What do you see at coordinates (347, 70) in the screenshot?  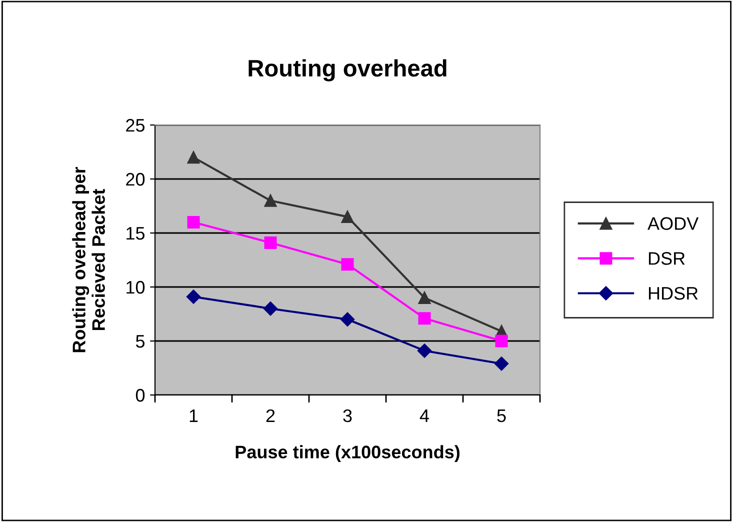 I see `chart-title: Routing overhead` at bounding box center [347, 70].